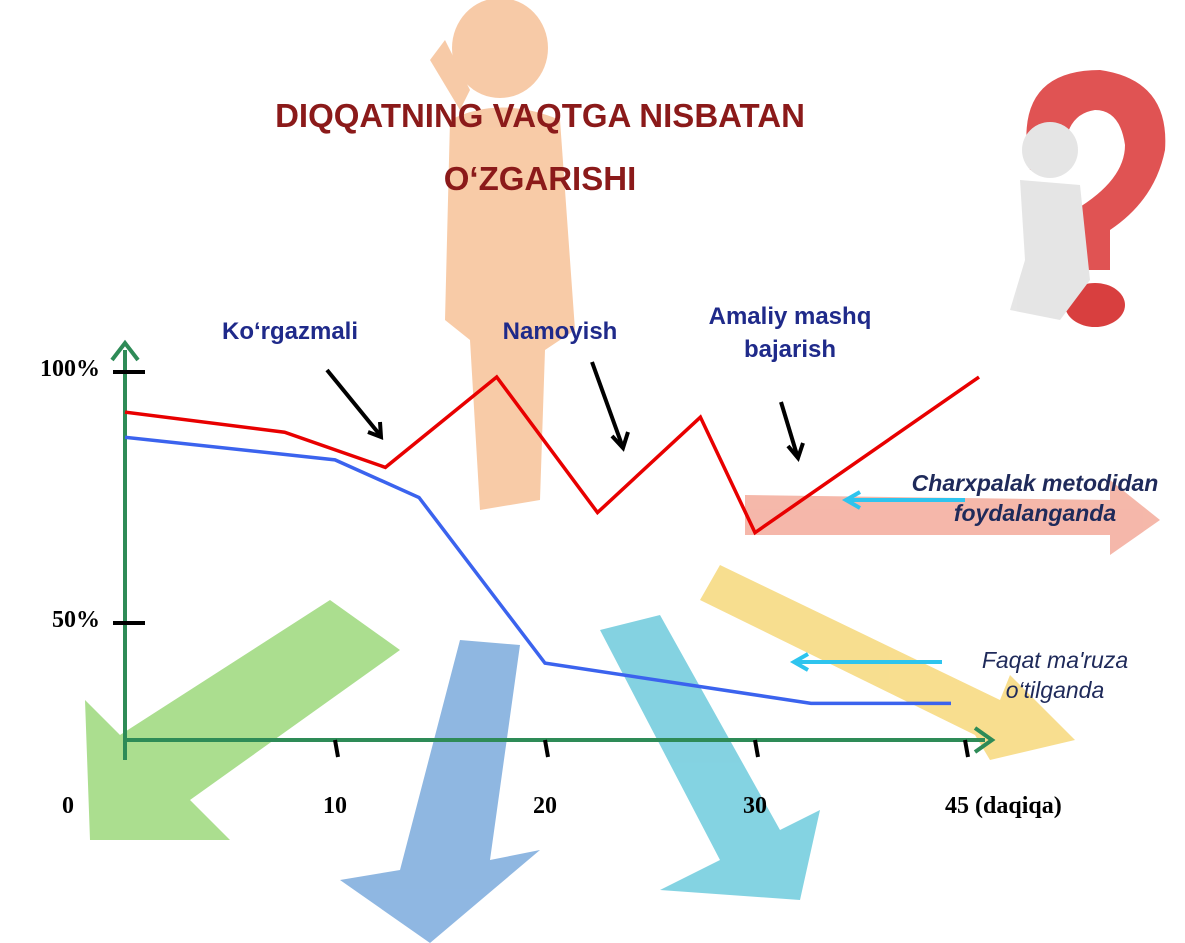 This screenshot has width=1185, height=943. Describe the element at coordinates (70, 369) in the screenshot. I see `y-tick-label: 100%` at that location.